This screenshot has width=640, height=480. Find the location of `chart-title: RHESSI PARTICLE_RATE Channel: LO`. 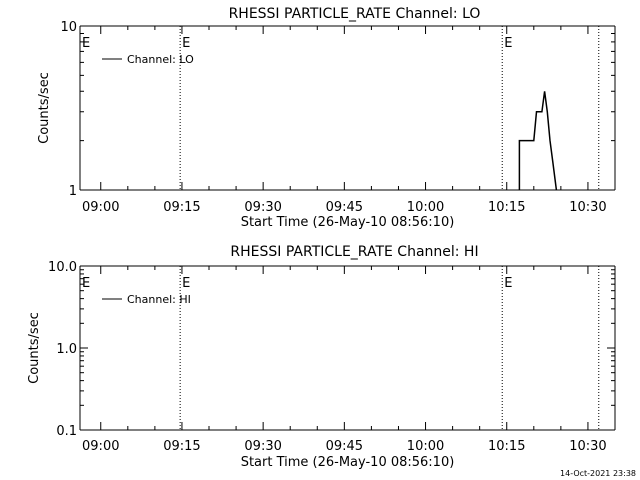

chart-title: RHESSI PARTICLE_RATE Channel: LO is located at coordinates (355, 14).